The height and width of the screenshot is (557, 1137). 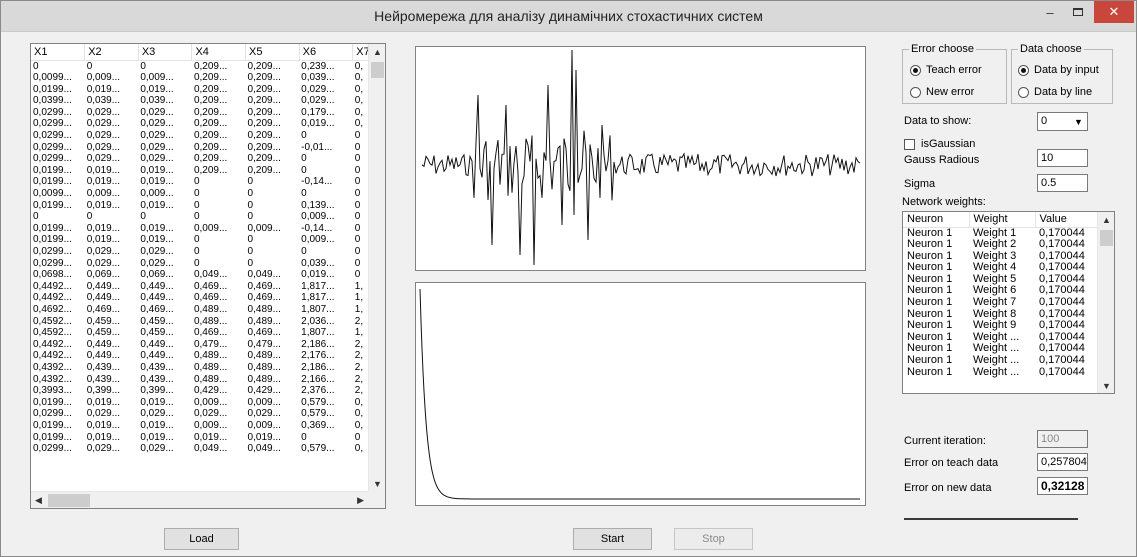 I want to click on is-gaussian-checkbox: isGaussian, so click(x=939, y=144).